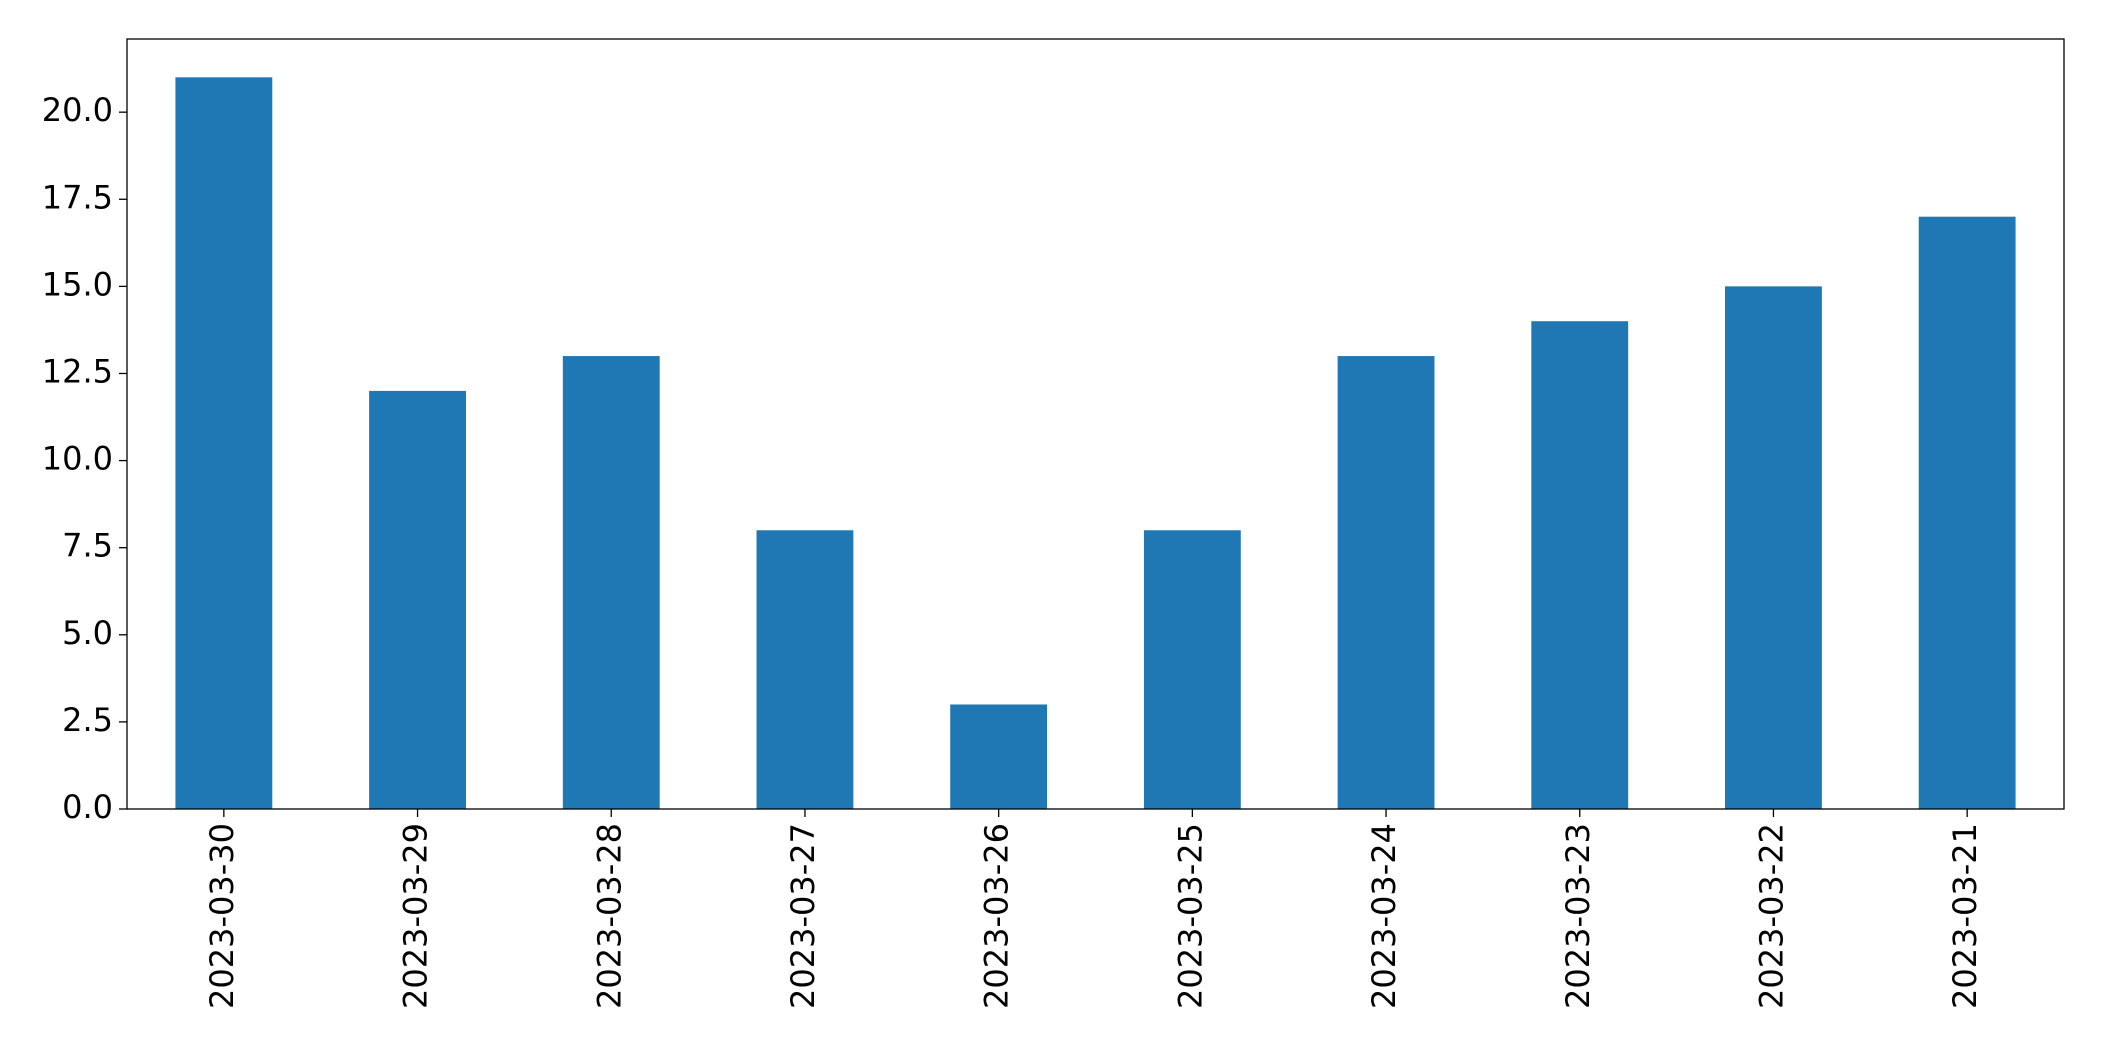 Image resolution: width=2104 pixels, height=1061 pixels. I want to click on x-tick-label: 2023-03-24, so click(1384, 916).